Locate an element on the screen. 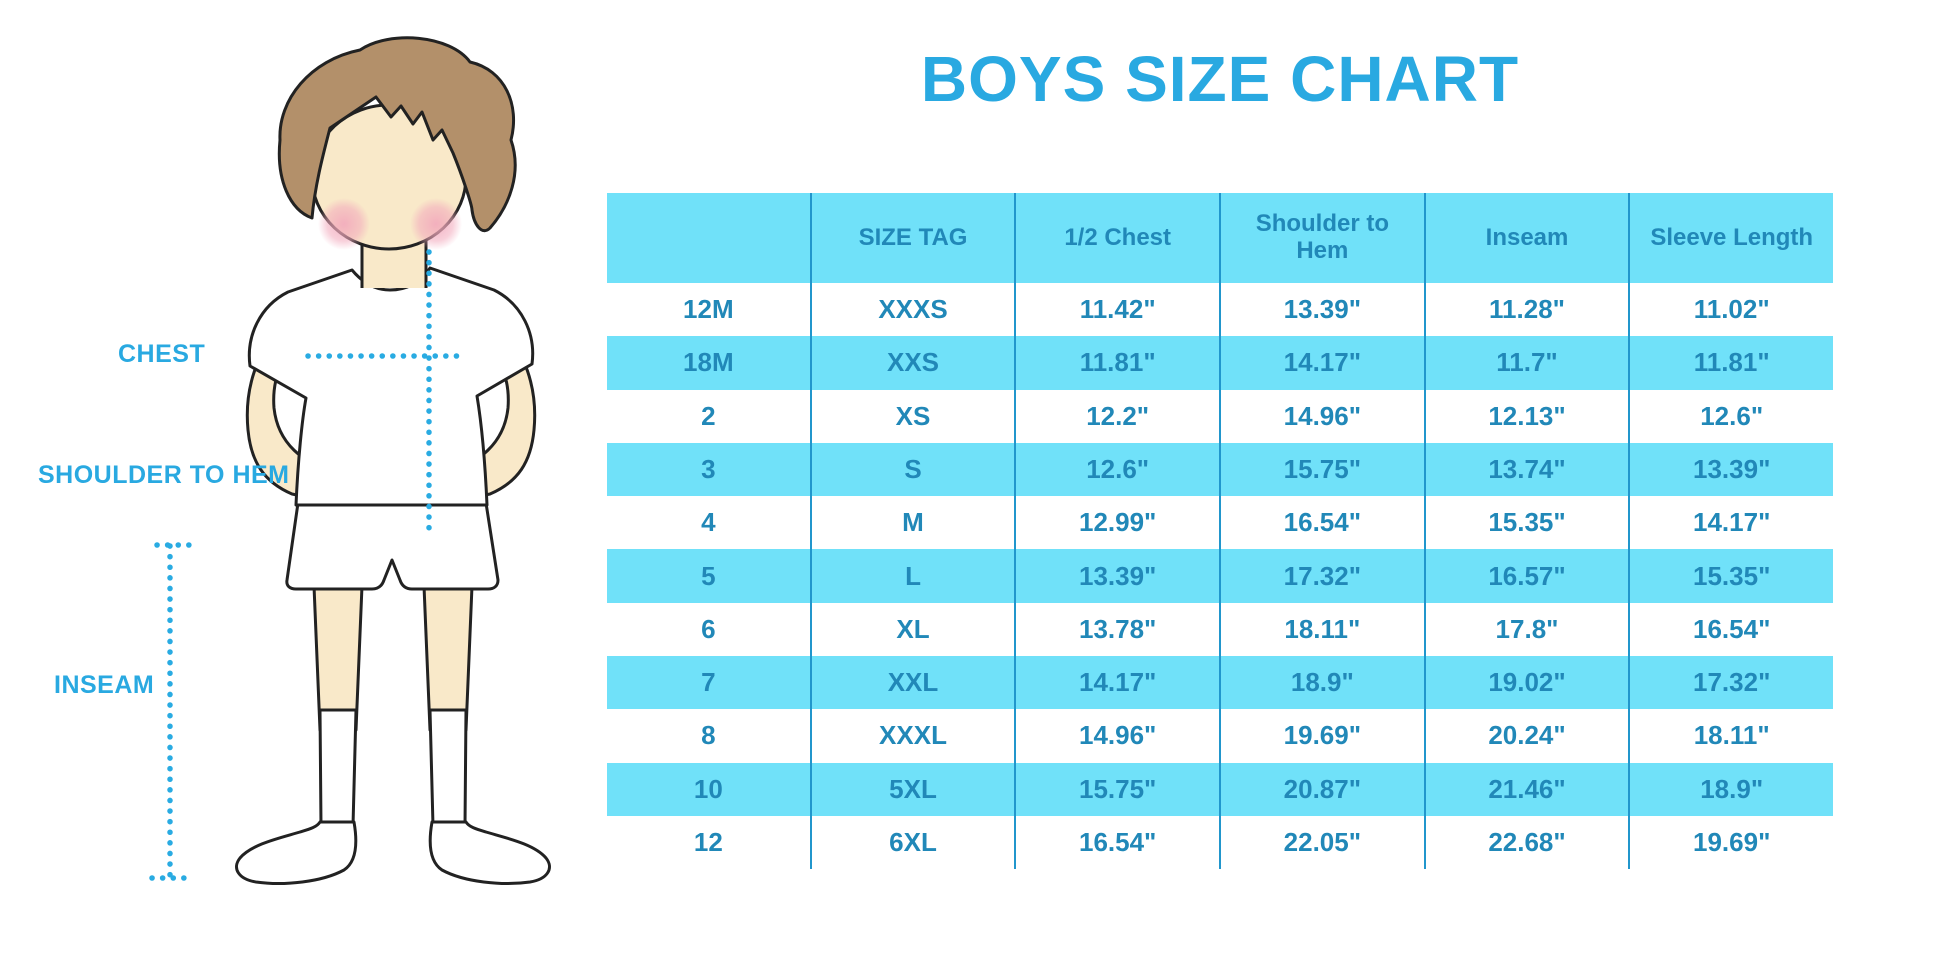 The height and width of the screenshot is (973, 1946). table-row: 12 6XL 16.54" 22.05" 22.68" 19.69" is located at coordinates (1220, 842).